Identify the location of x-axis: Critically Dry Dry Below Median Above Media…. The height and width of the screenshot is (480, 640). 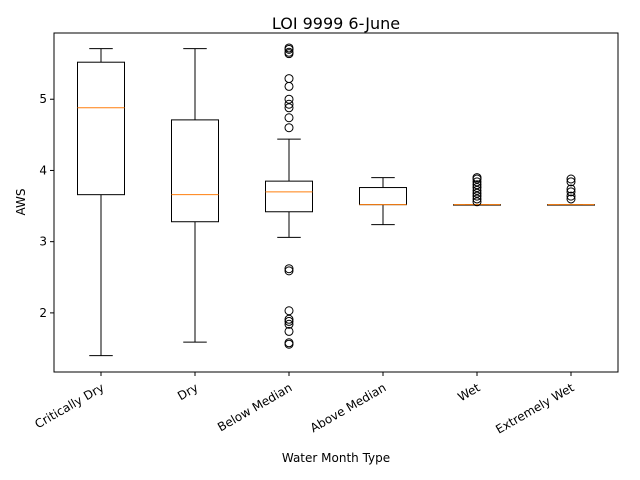
(304, 404).